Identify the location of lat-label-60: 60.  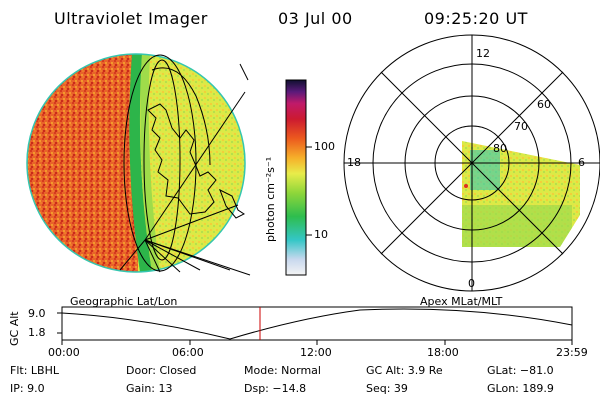
(544, 104).